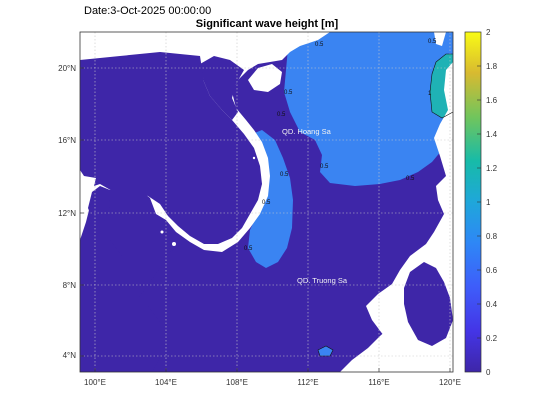 This screenshot has height=420, width=560. I want to click on latitude-labels: 4°N 8°N 12°N 16°N 20°N, so click(67, 212).